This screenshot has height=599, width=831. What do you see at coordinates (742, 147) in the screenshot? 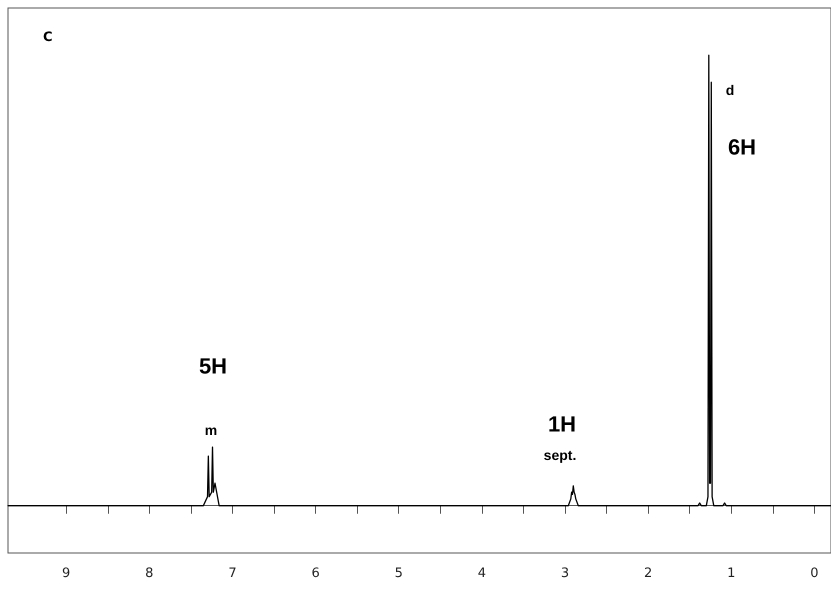
I see `annotation: 6H` at bounding box center [742, 147].